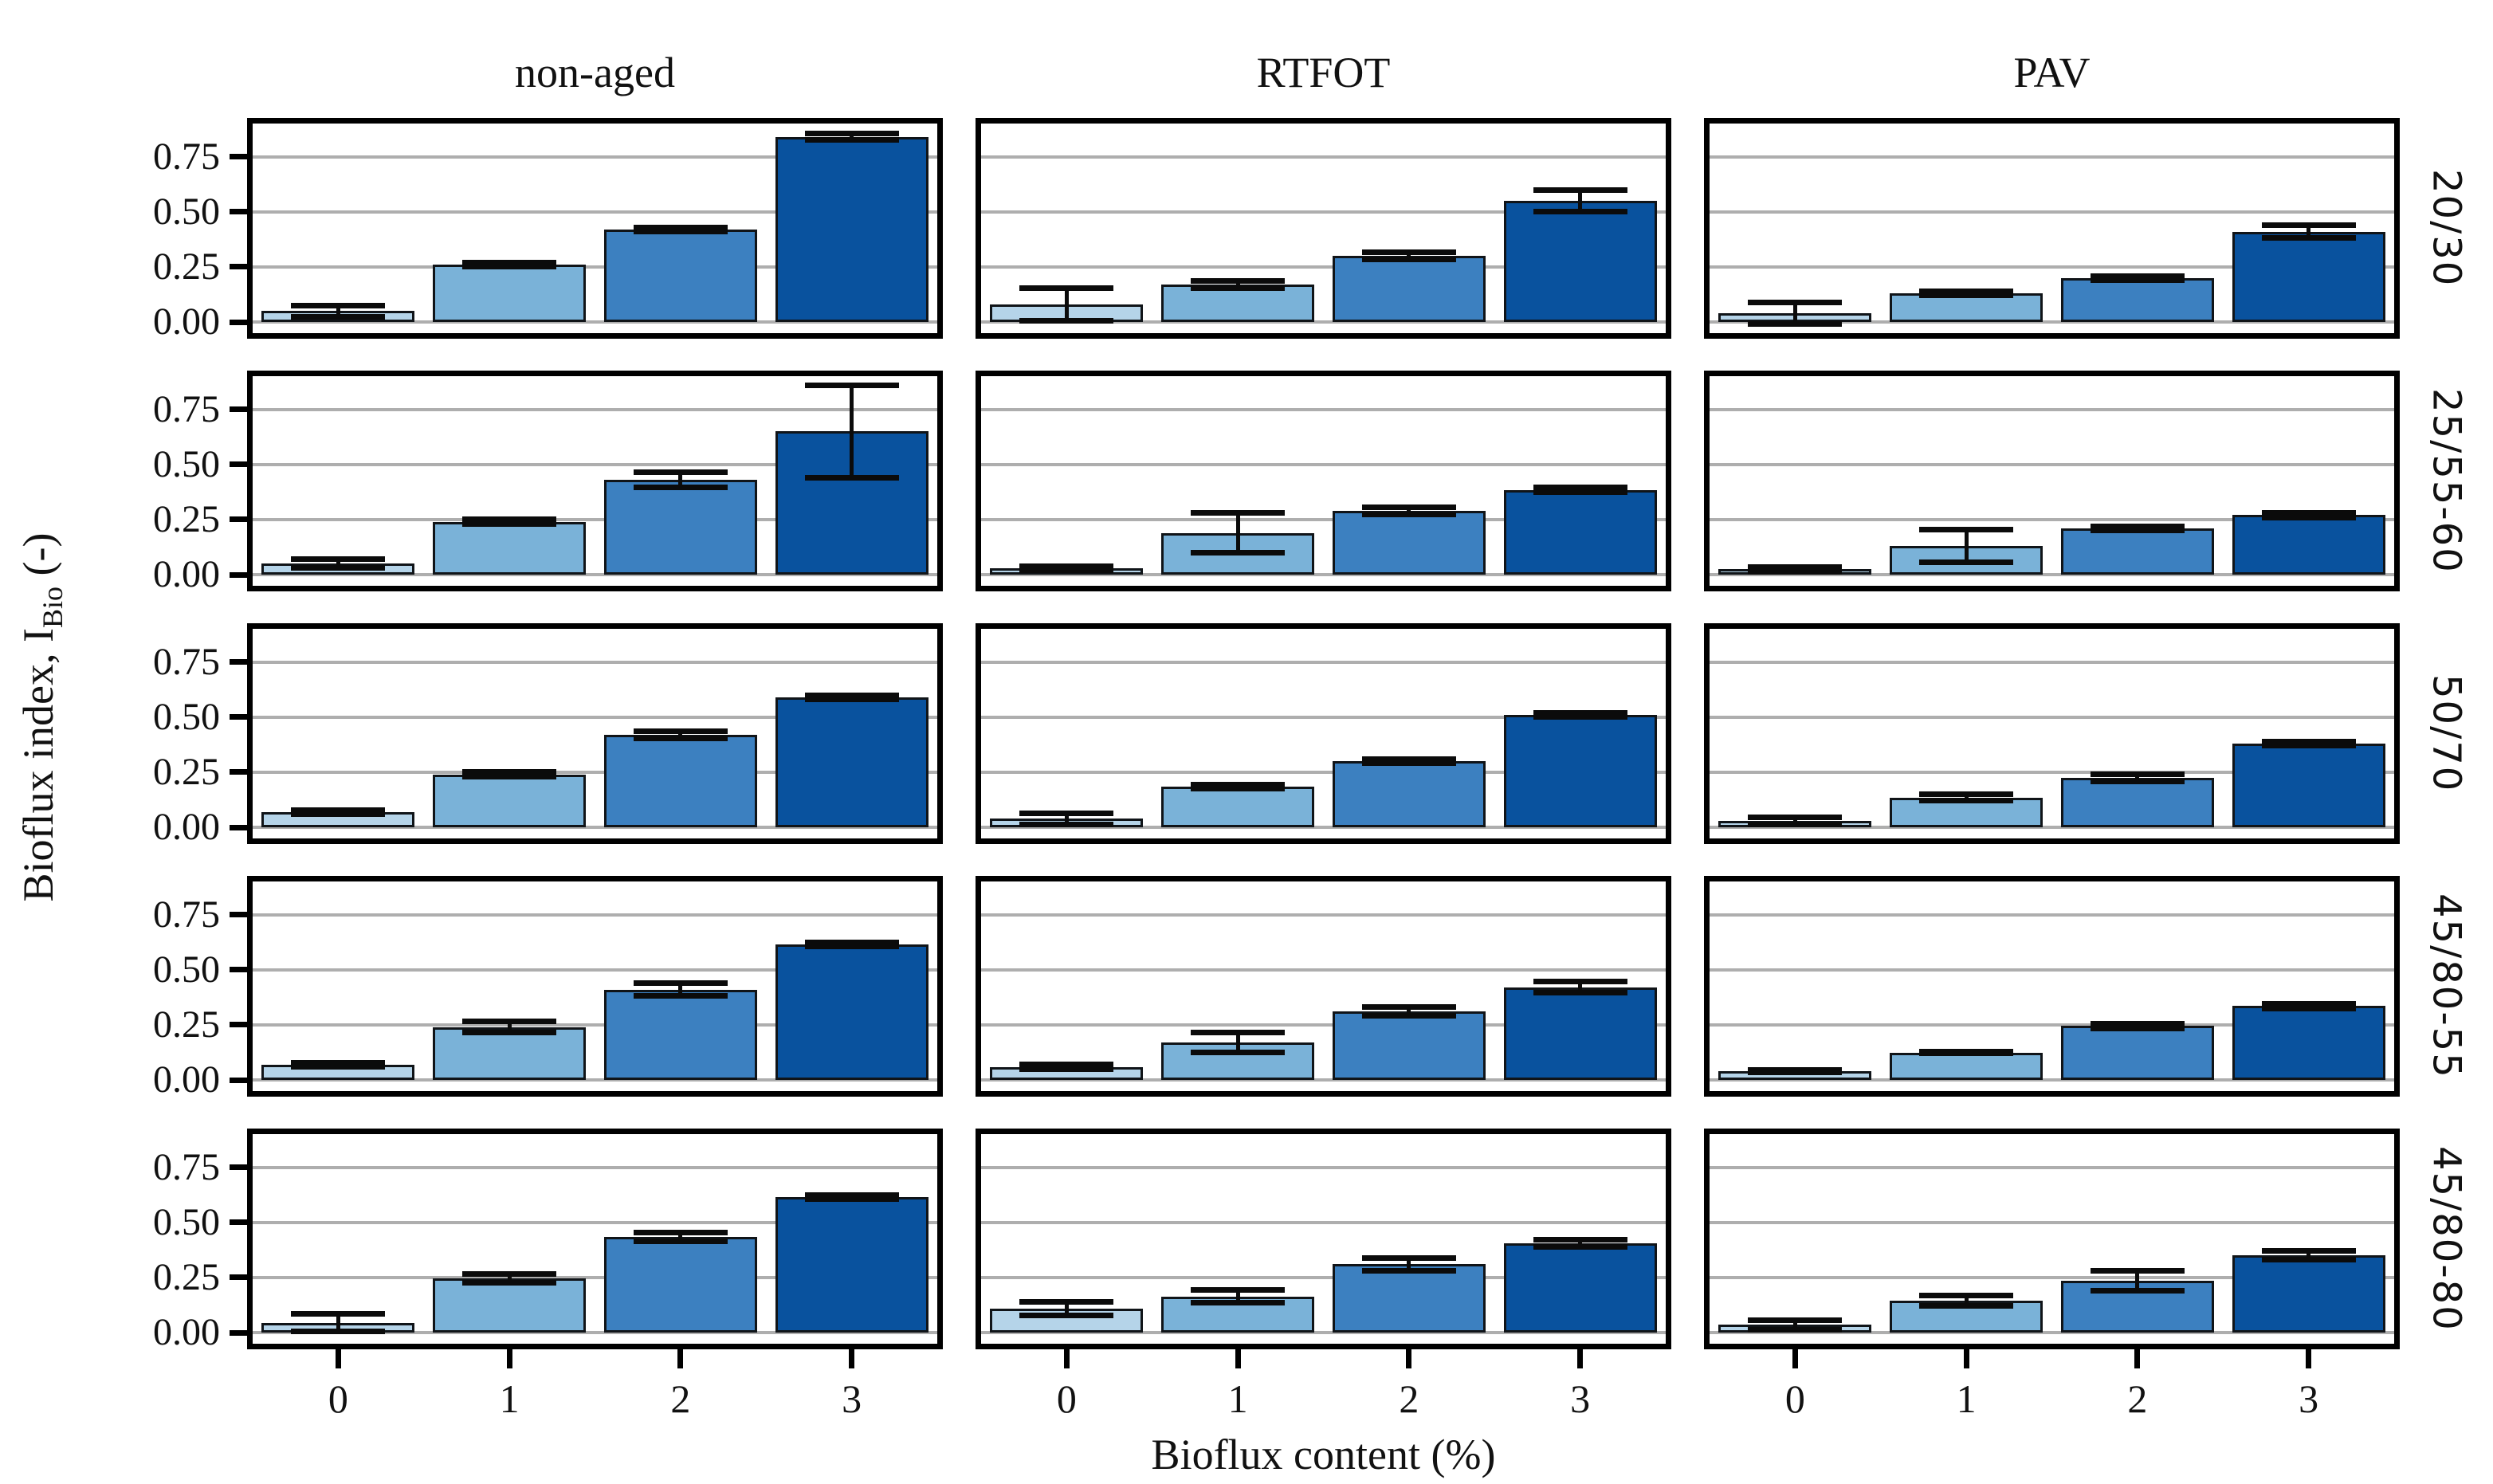 This screenshot has width=2493, height=1484. Describe the element at coordinates (338, 1398) in the screenshot. I see `x-tick-label: 0` at that location.